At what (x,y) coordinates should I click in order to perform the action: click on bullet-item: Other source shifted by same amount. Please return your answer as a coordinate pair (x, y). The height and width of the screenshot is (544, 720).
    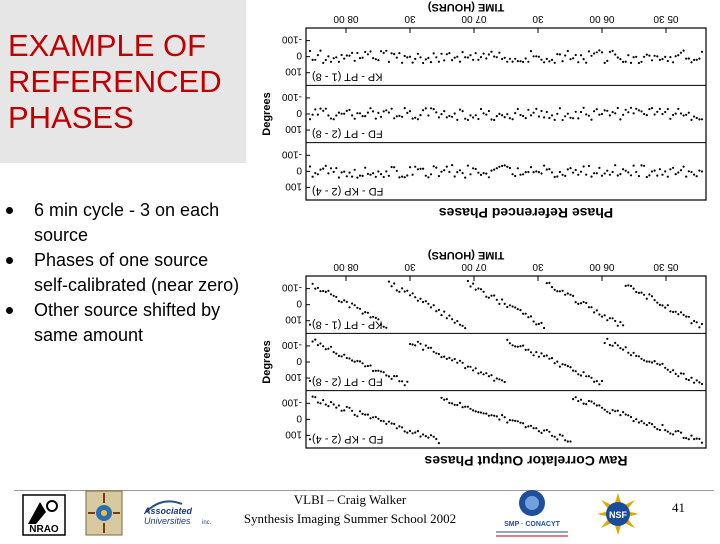
    Looking at the image, I should click on (126, 323).